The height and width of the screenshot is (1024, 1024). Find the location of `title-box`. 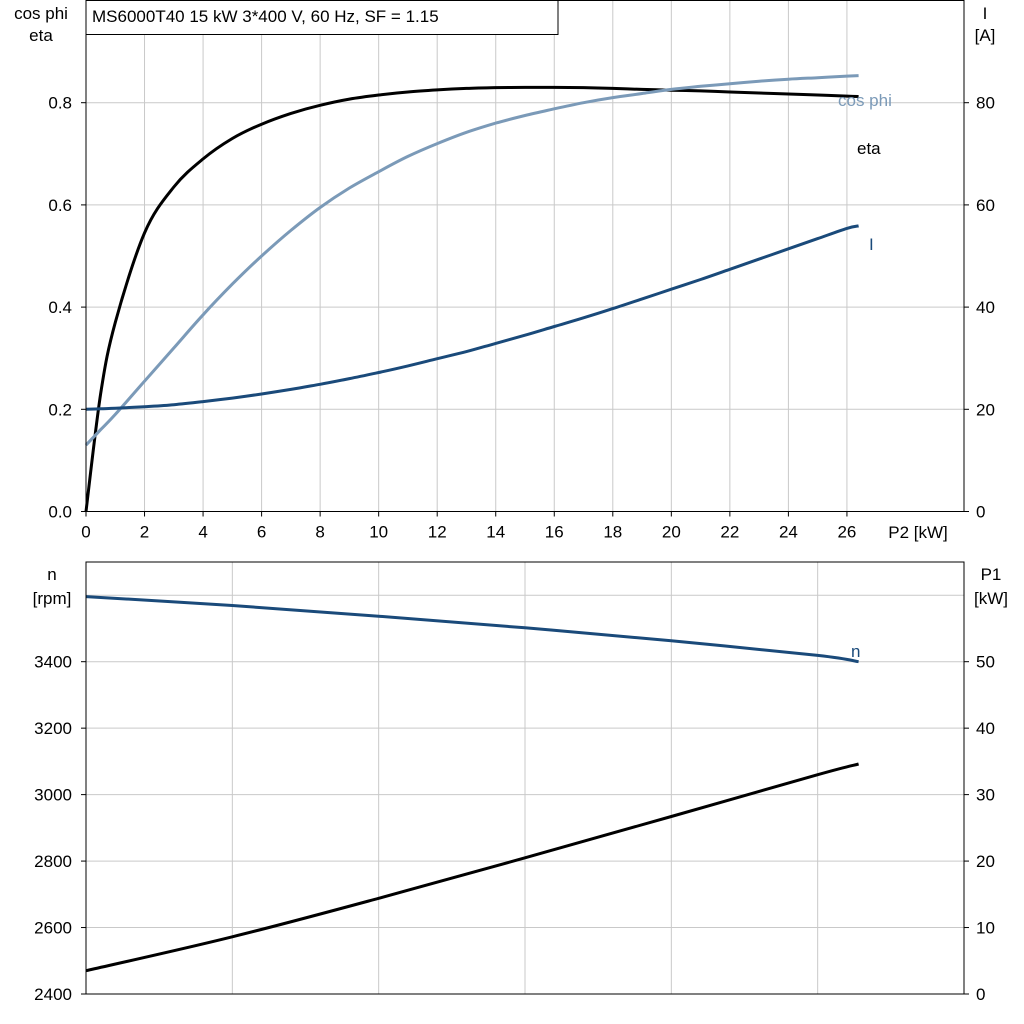

title-box is located at coordinates (322, 17).